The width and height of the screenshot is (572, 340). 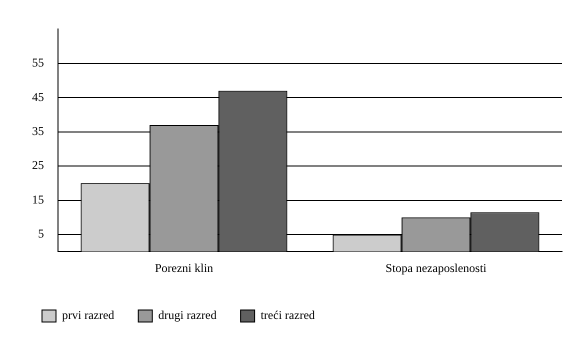 I want to click on legend-label: treći razred, so click(x=287, y=315).